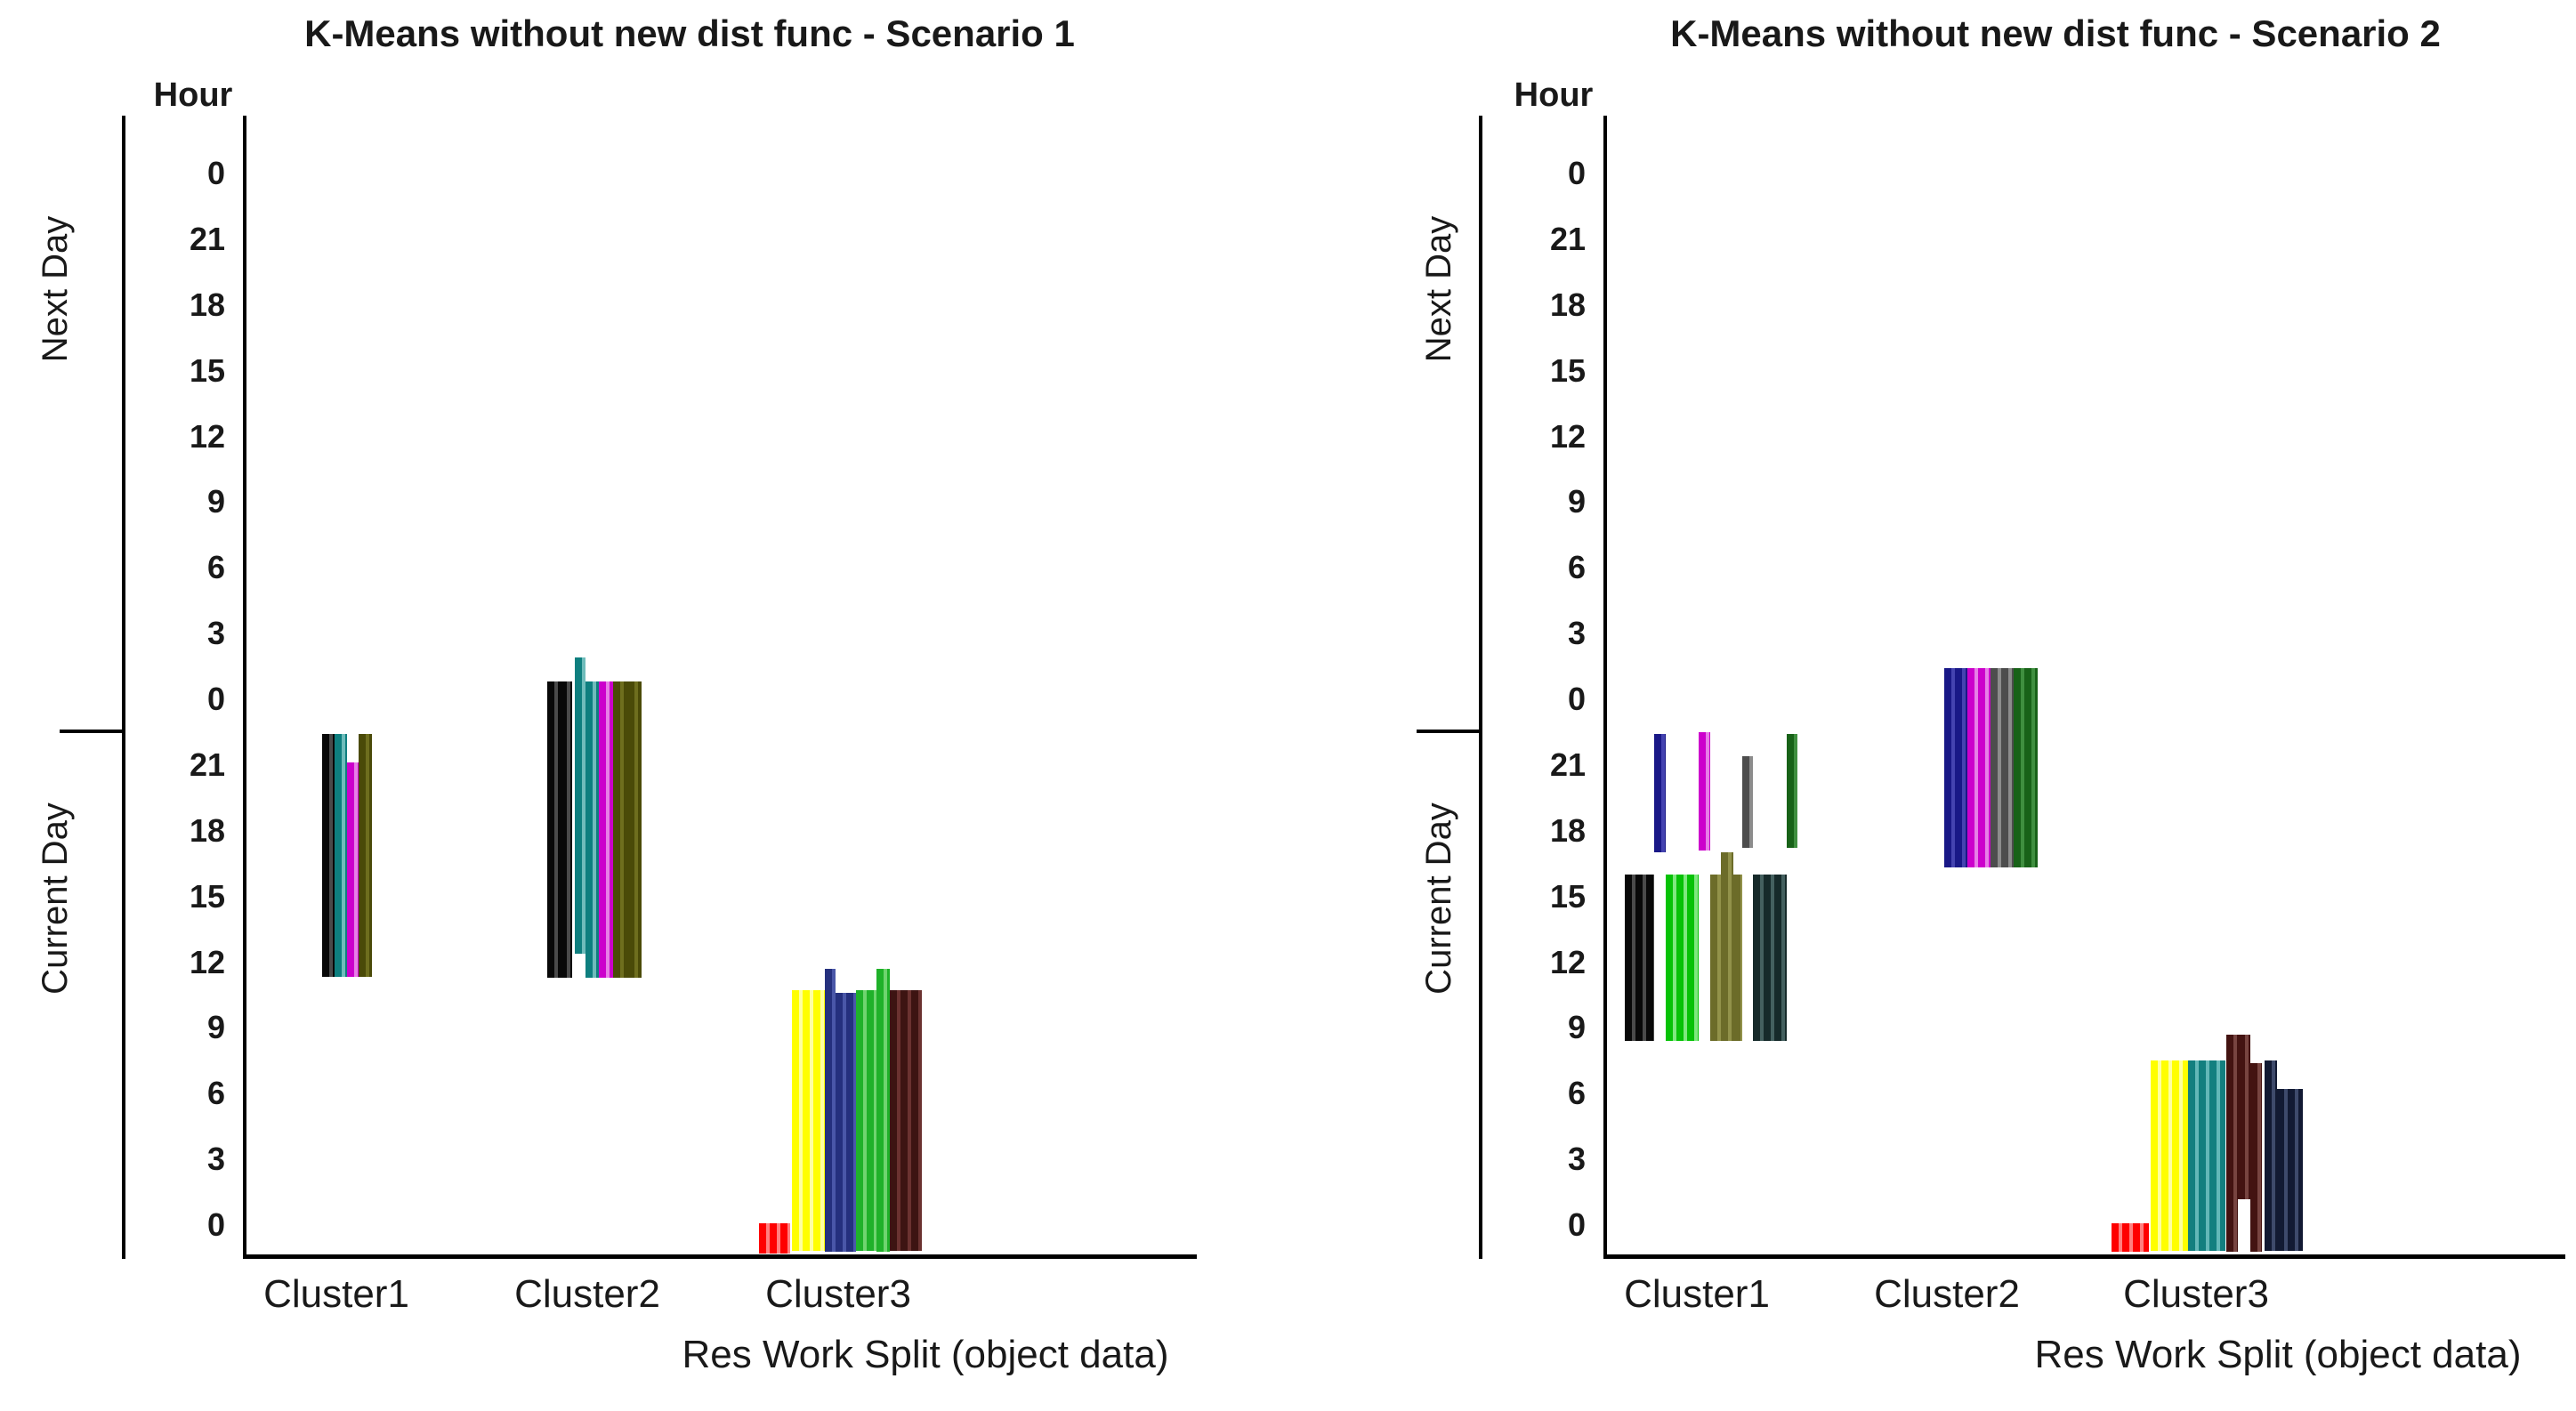 The image size is (2576, 1411). I want to click on bar-darkslate, so click(1770, 958).